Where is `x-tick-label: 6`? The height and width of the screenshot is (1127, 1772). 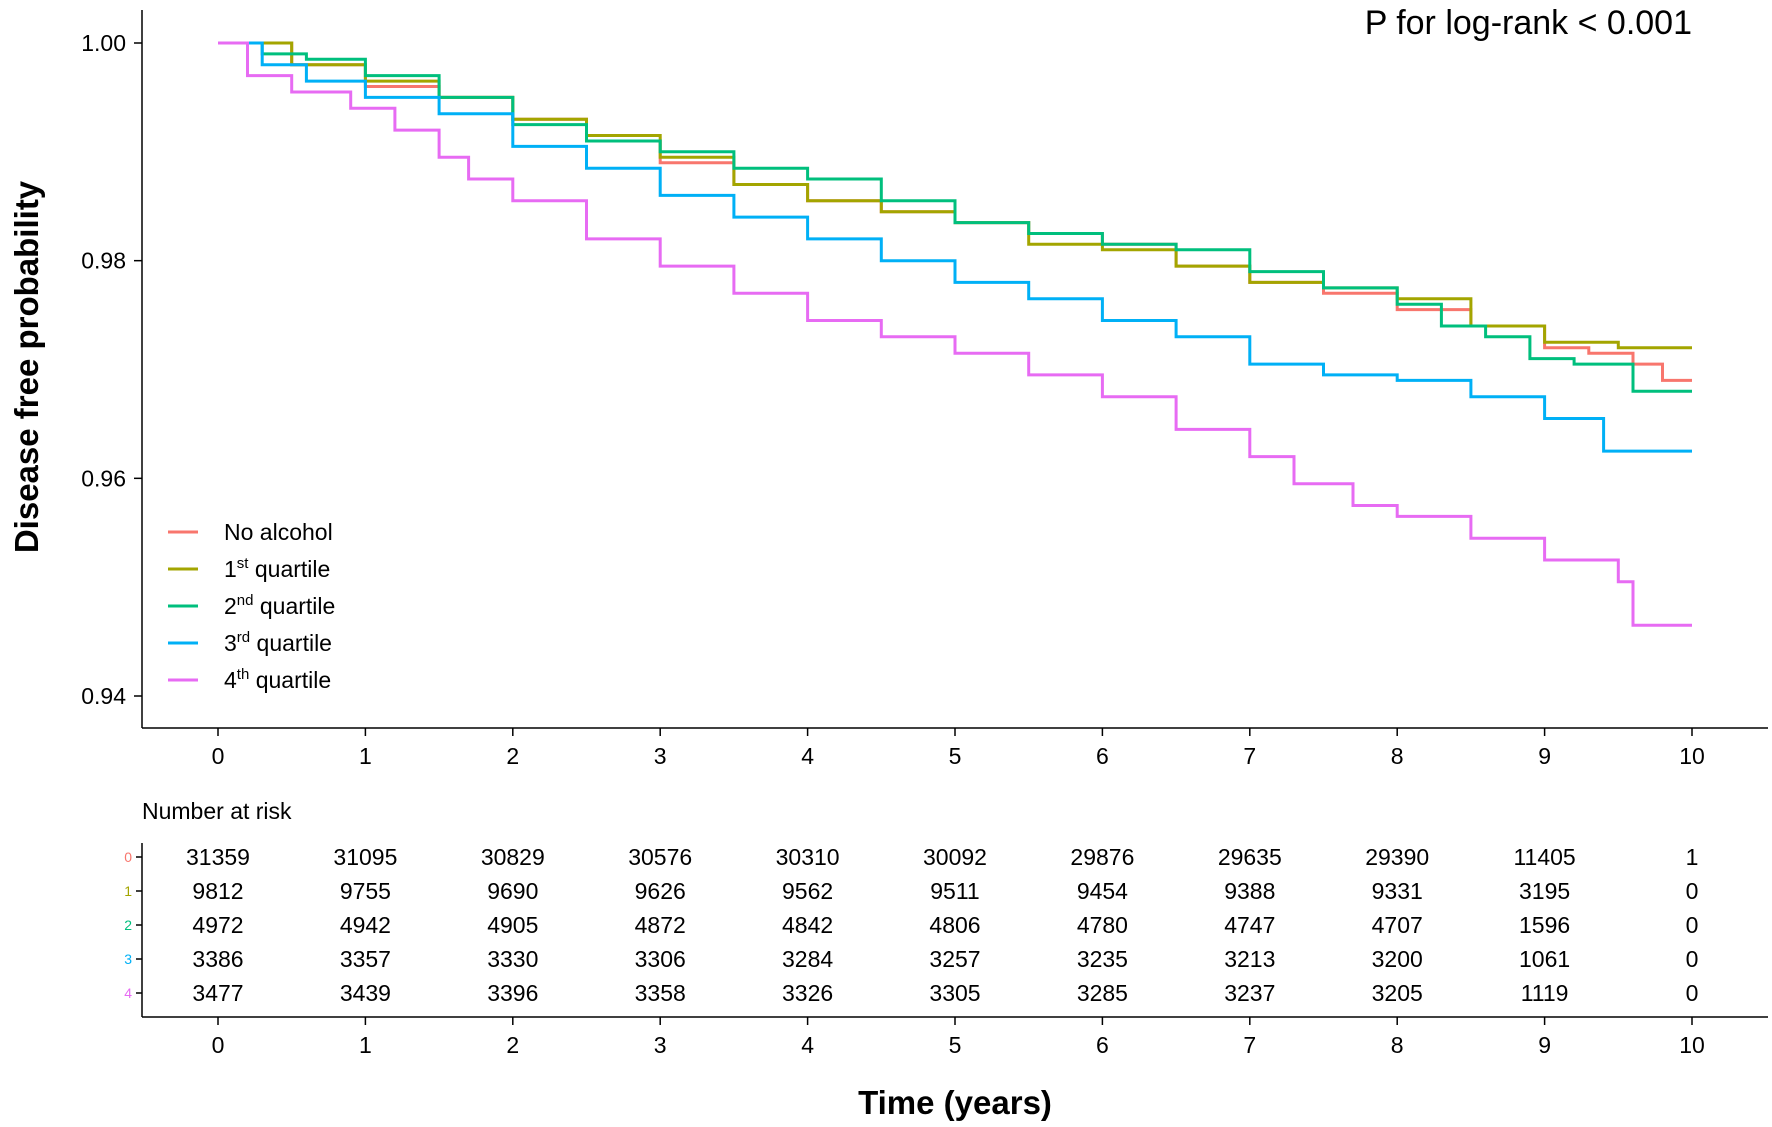 x-tick-label: 6 is located at coordinates (1102, 756).